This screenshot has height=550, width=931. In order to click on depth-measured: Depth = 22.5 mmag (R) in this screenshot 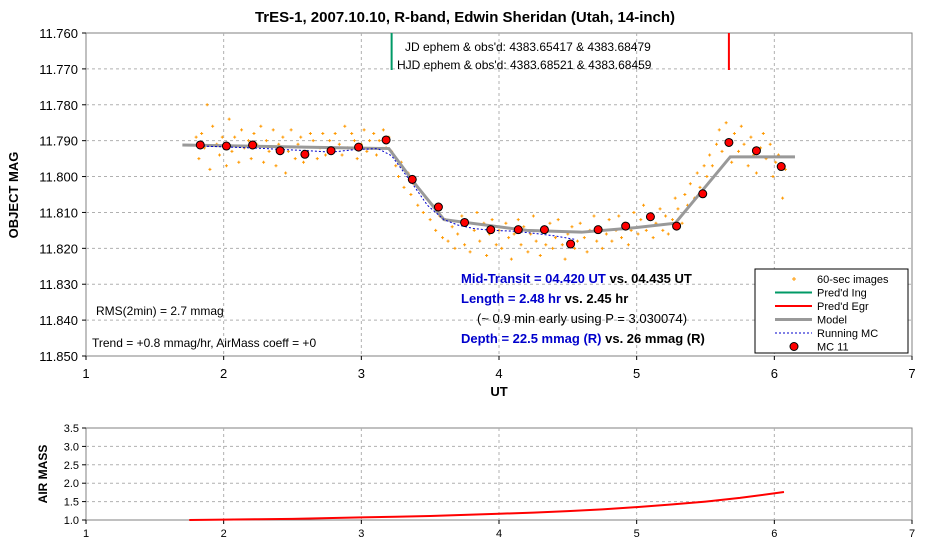, I will do `click(531, 338)`.